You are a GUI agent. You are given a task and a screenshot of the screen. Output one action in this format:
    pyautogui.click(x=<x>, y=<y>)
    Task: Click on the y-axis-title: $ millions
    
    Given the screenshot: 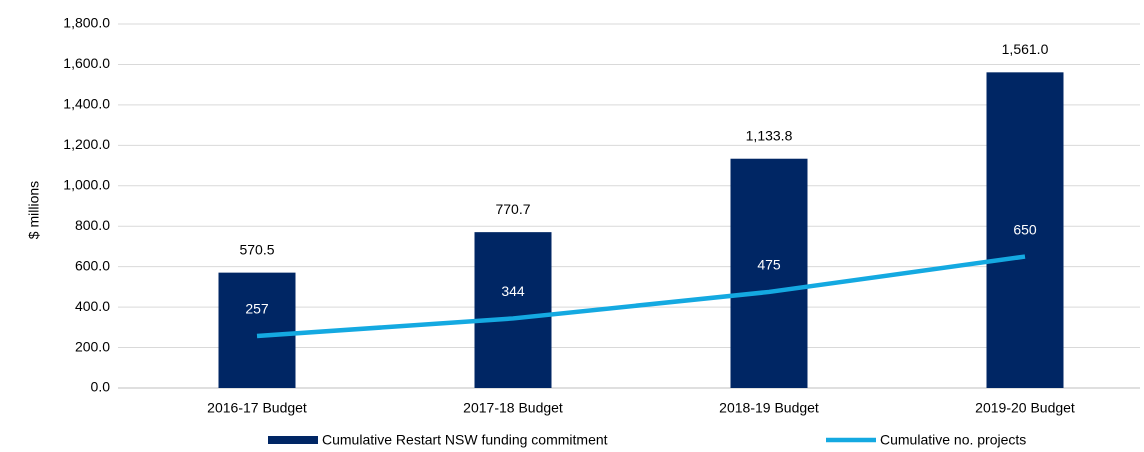 What is the action you would take?
    pyautogui.click(x=34, y=210)
    